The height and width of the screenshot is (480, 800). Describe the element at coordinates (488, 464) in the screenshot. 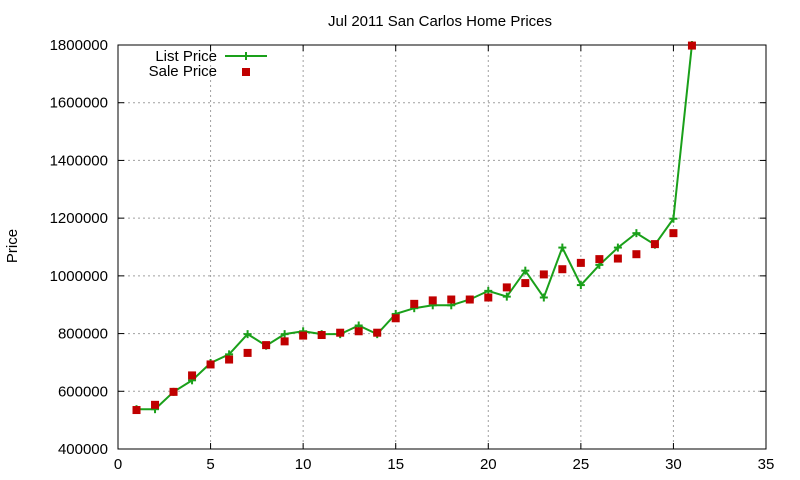

I see `x-tick-label: 20` at that location.